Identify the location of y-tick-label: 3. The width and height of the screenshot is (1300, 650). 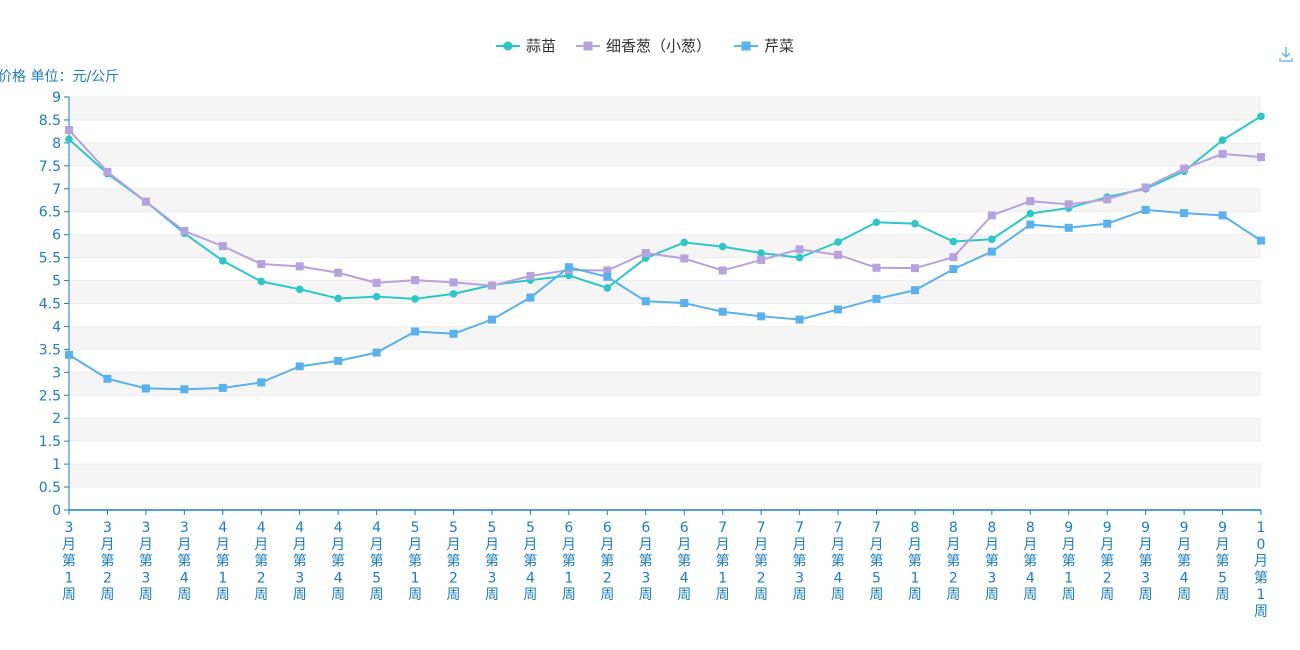
(56, 373).